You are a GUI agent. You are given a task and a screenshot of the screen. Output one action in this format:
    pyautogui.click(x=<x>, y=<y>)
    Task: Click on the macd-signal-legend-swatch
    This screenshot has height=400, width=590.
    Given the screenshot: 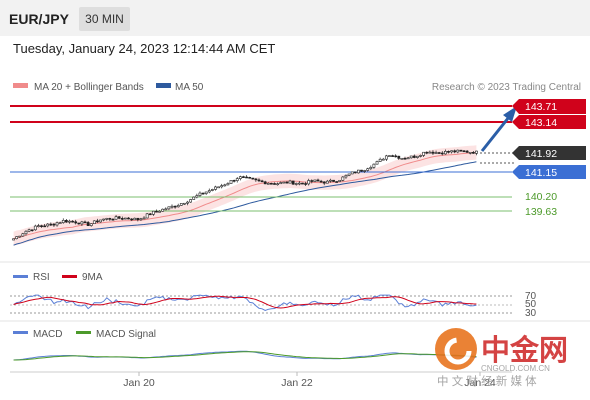 What is the action you would take?
    pyautogui.click(x=83, y=332)
    